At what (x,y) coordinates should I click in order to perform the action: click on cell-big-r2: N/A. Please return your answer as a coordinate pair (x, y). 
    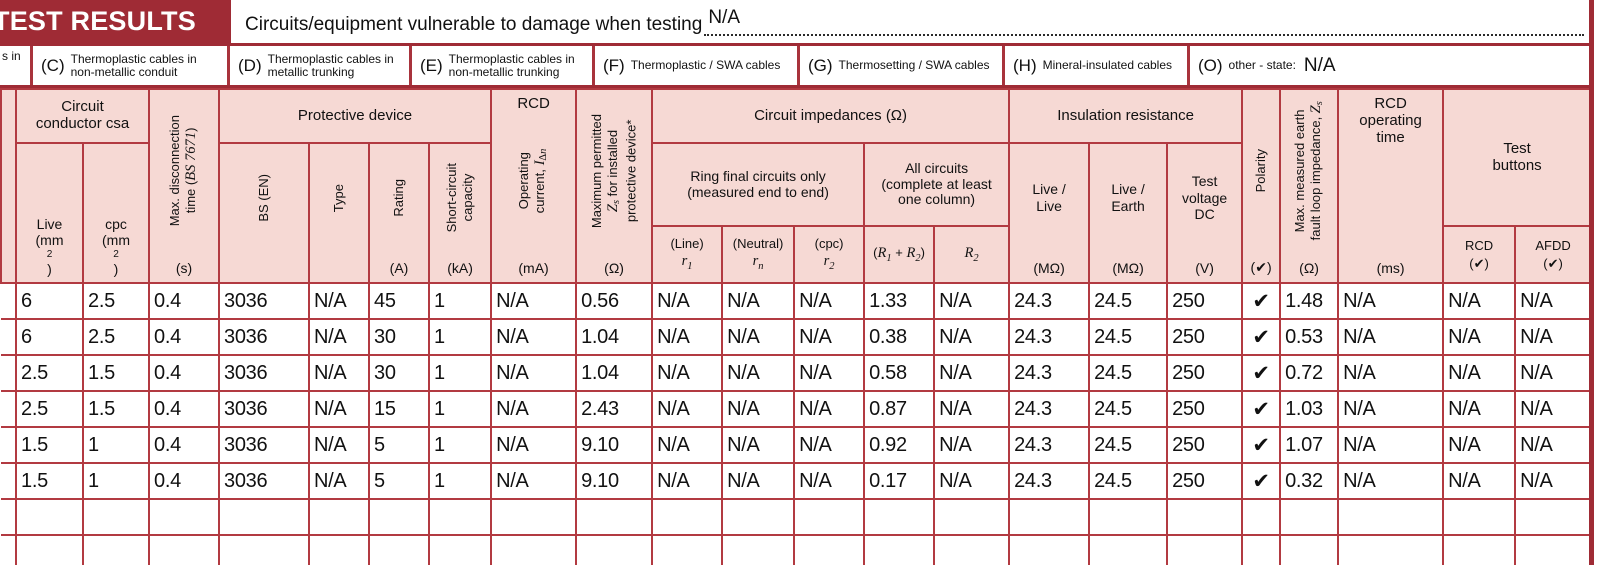
    Looking at the image, I should click on (972, 481).